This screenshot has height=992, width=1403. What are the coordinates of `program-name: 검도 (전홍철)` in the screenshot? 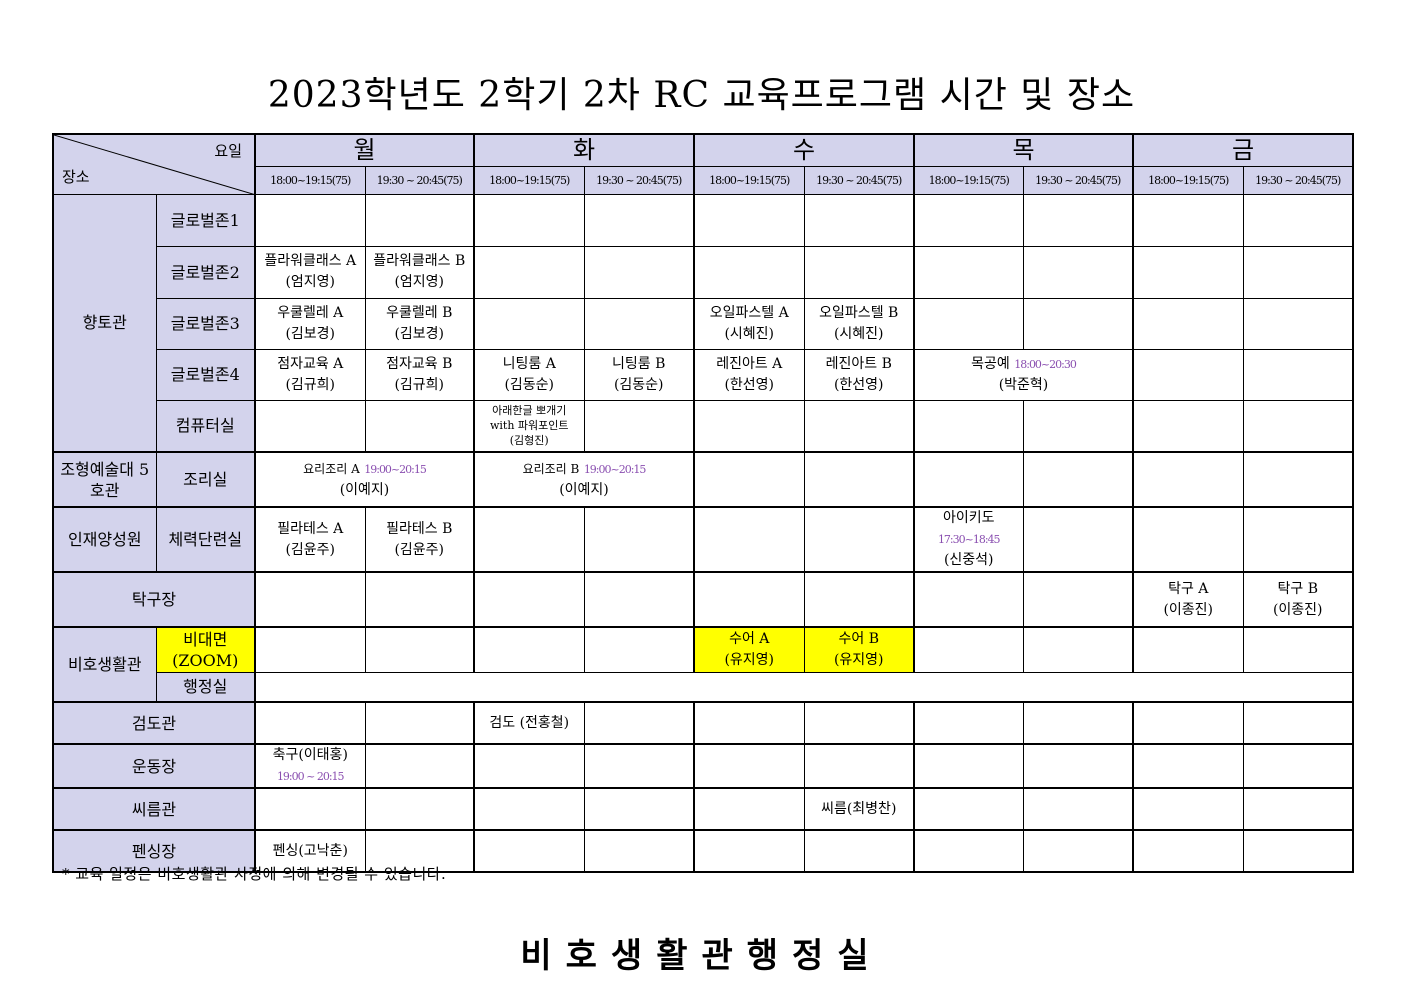 It's located at (529, 722).